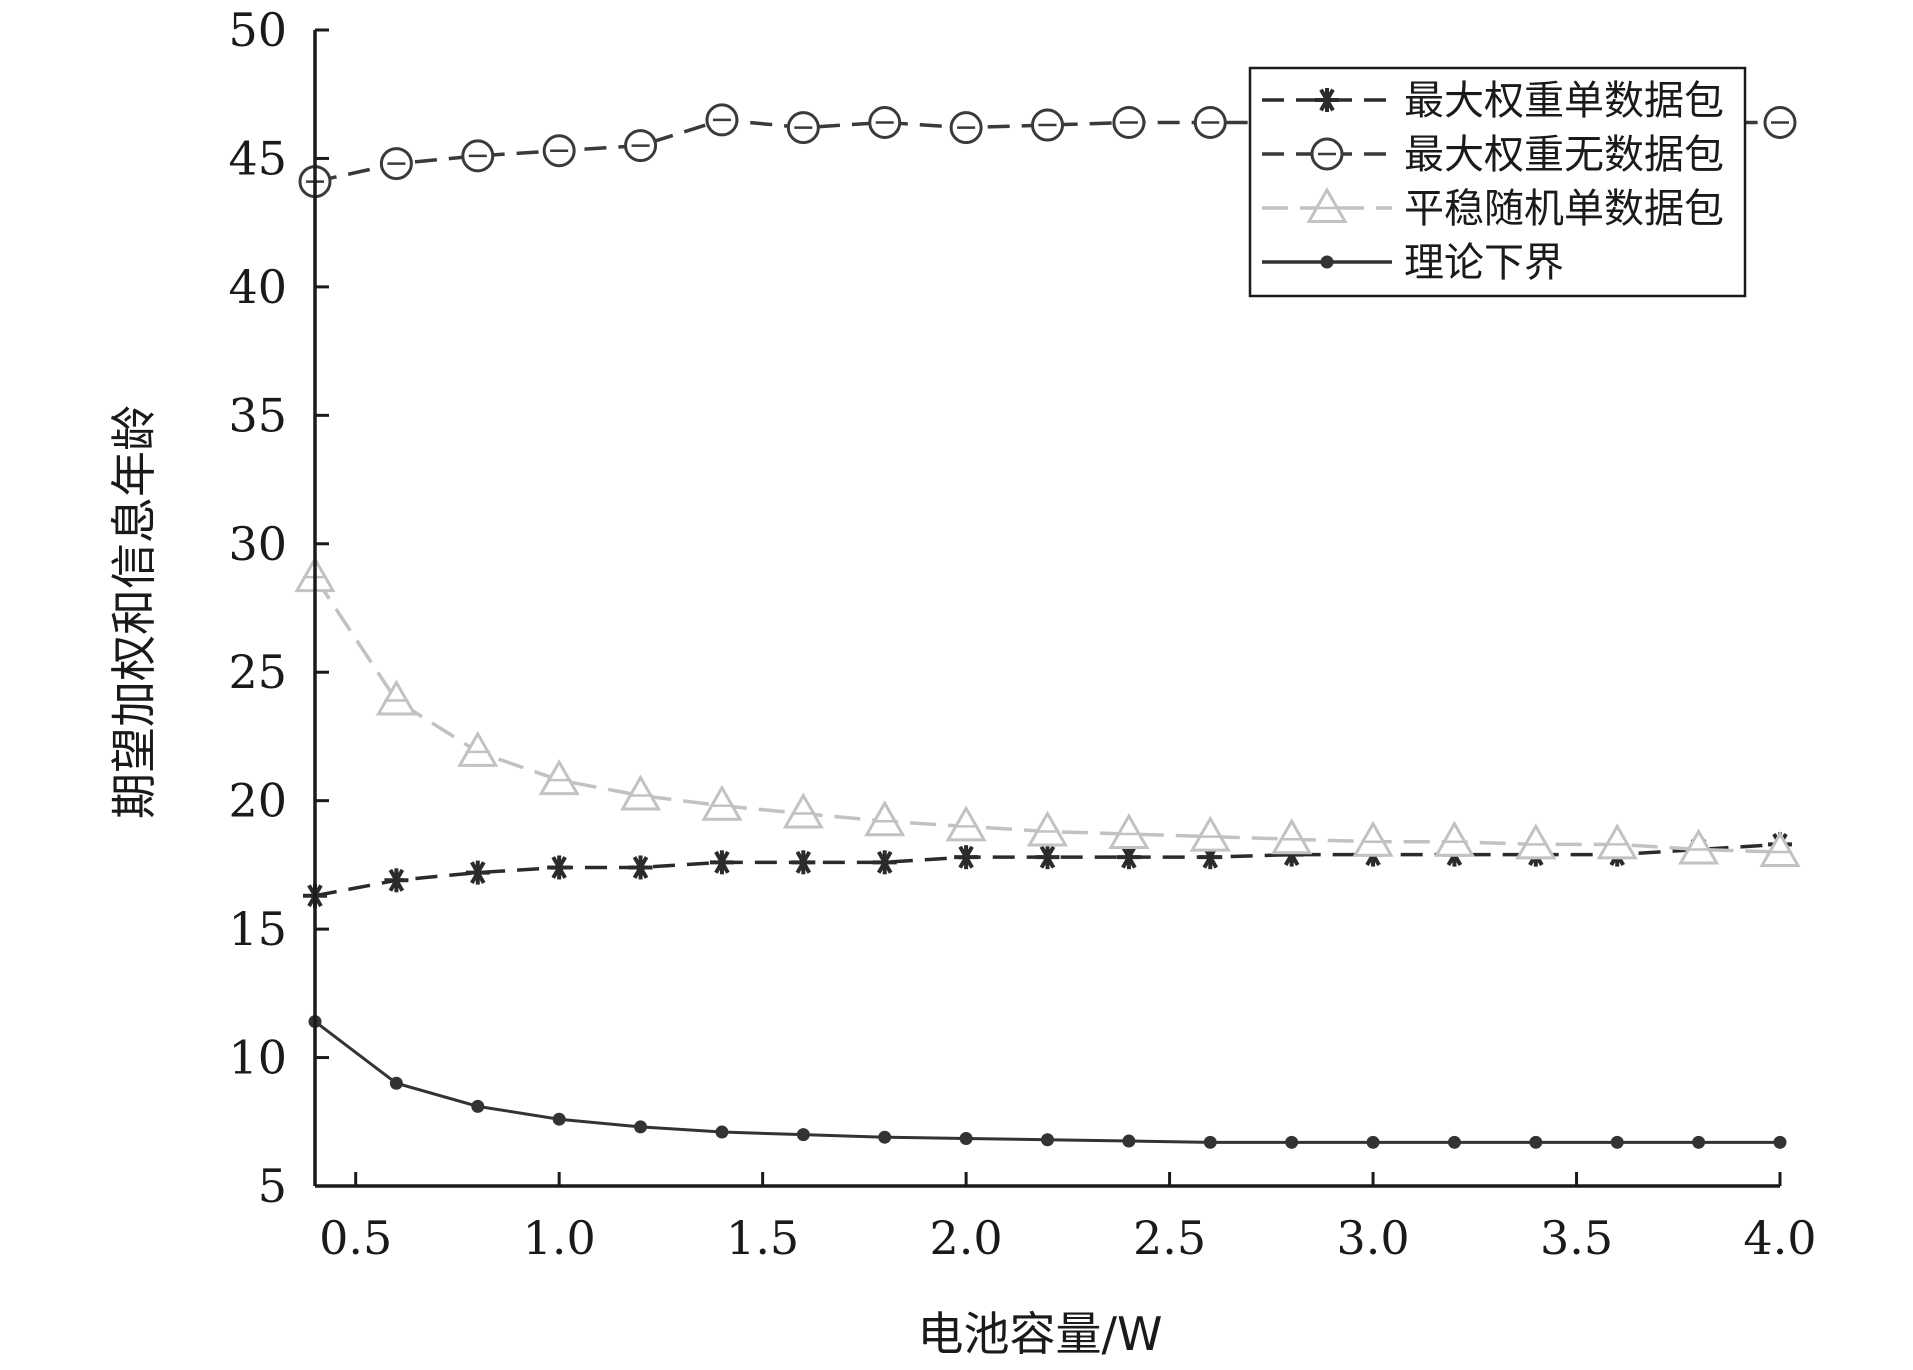 This screenshot has width=1913, height=1370. I want to click on y-tick-label: 10, so click(257, 1058).